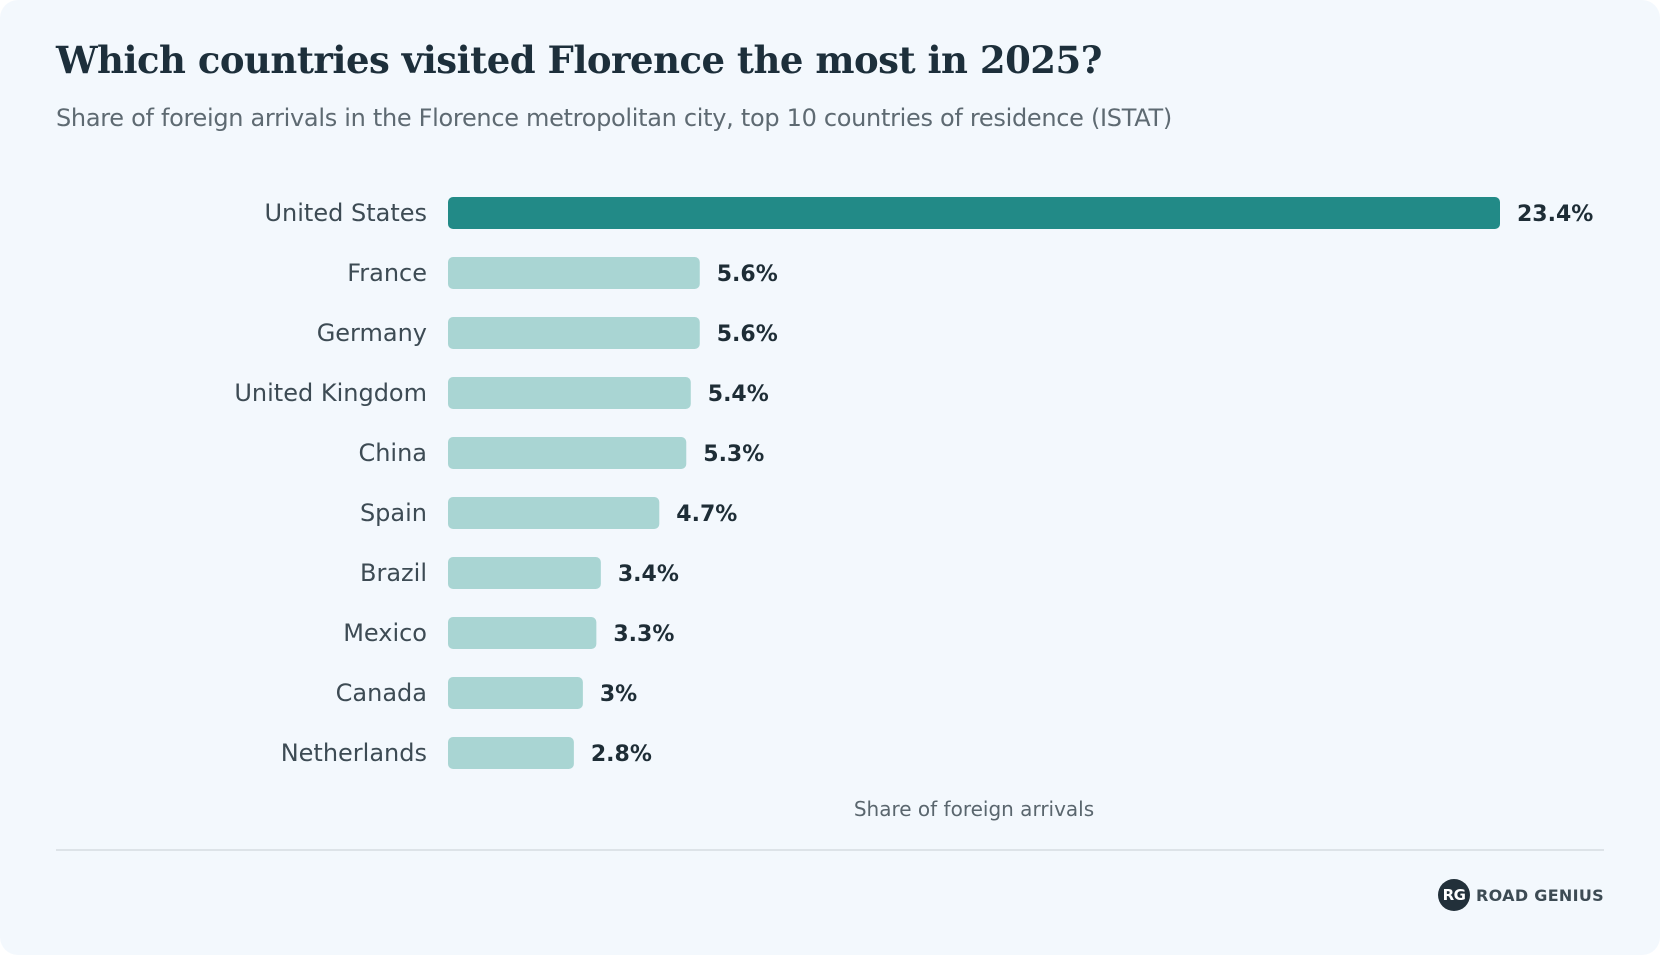 This screenshot has height=955, width=1660. Describe the element at coordinates (381, 693) in the screenshot. I see `category-label-canada: Canada` at that location.